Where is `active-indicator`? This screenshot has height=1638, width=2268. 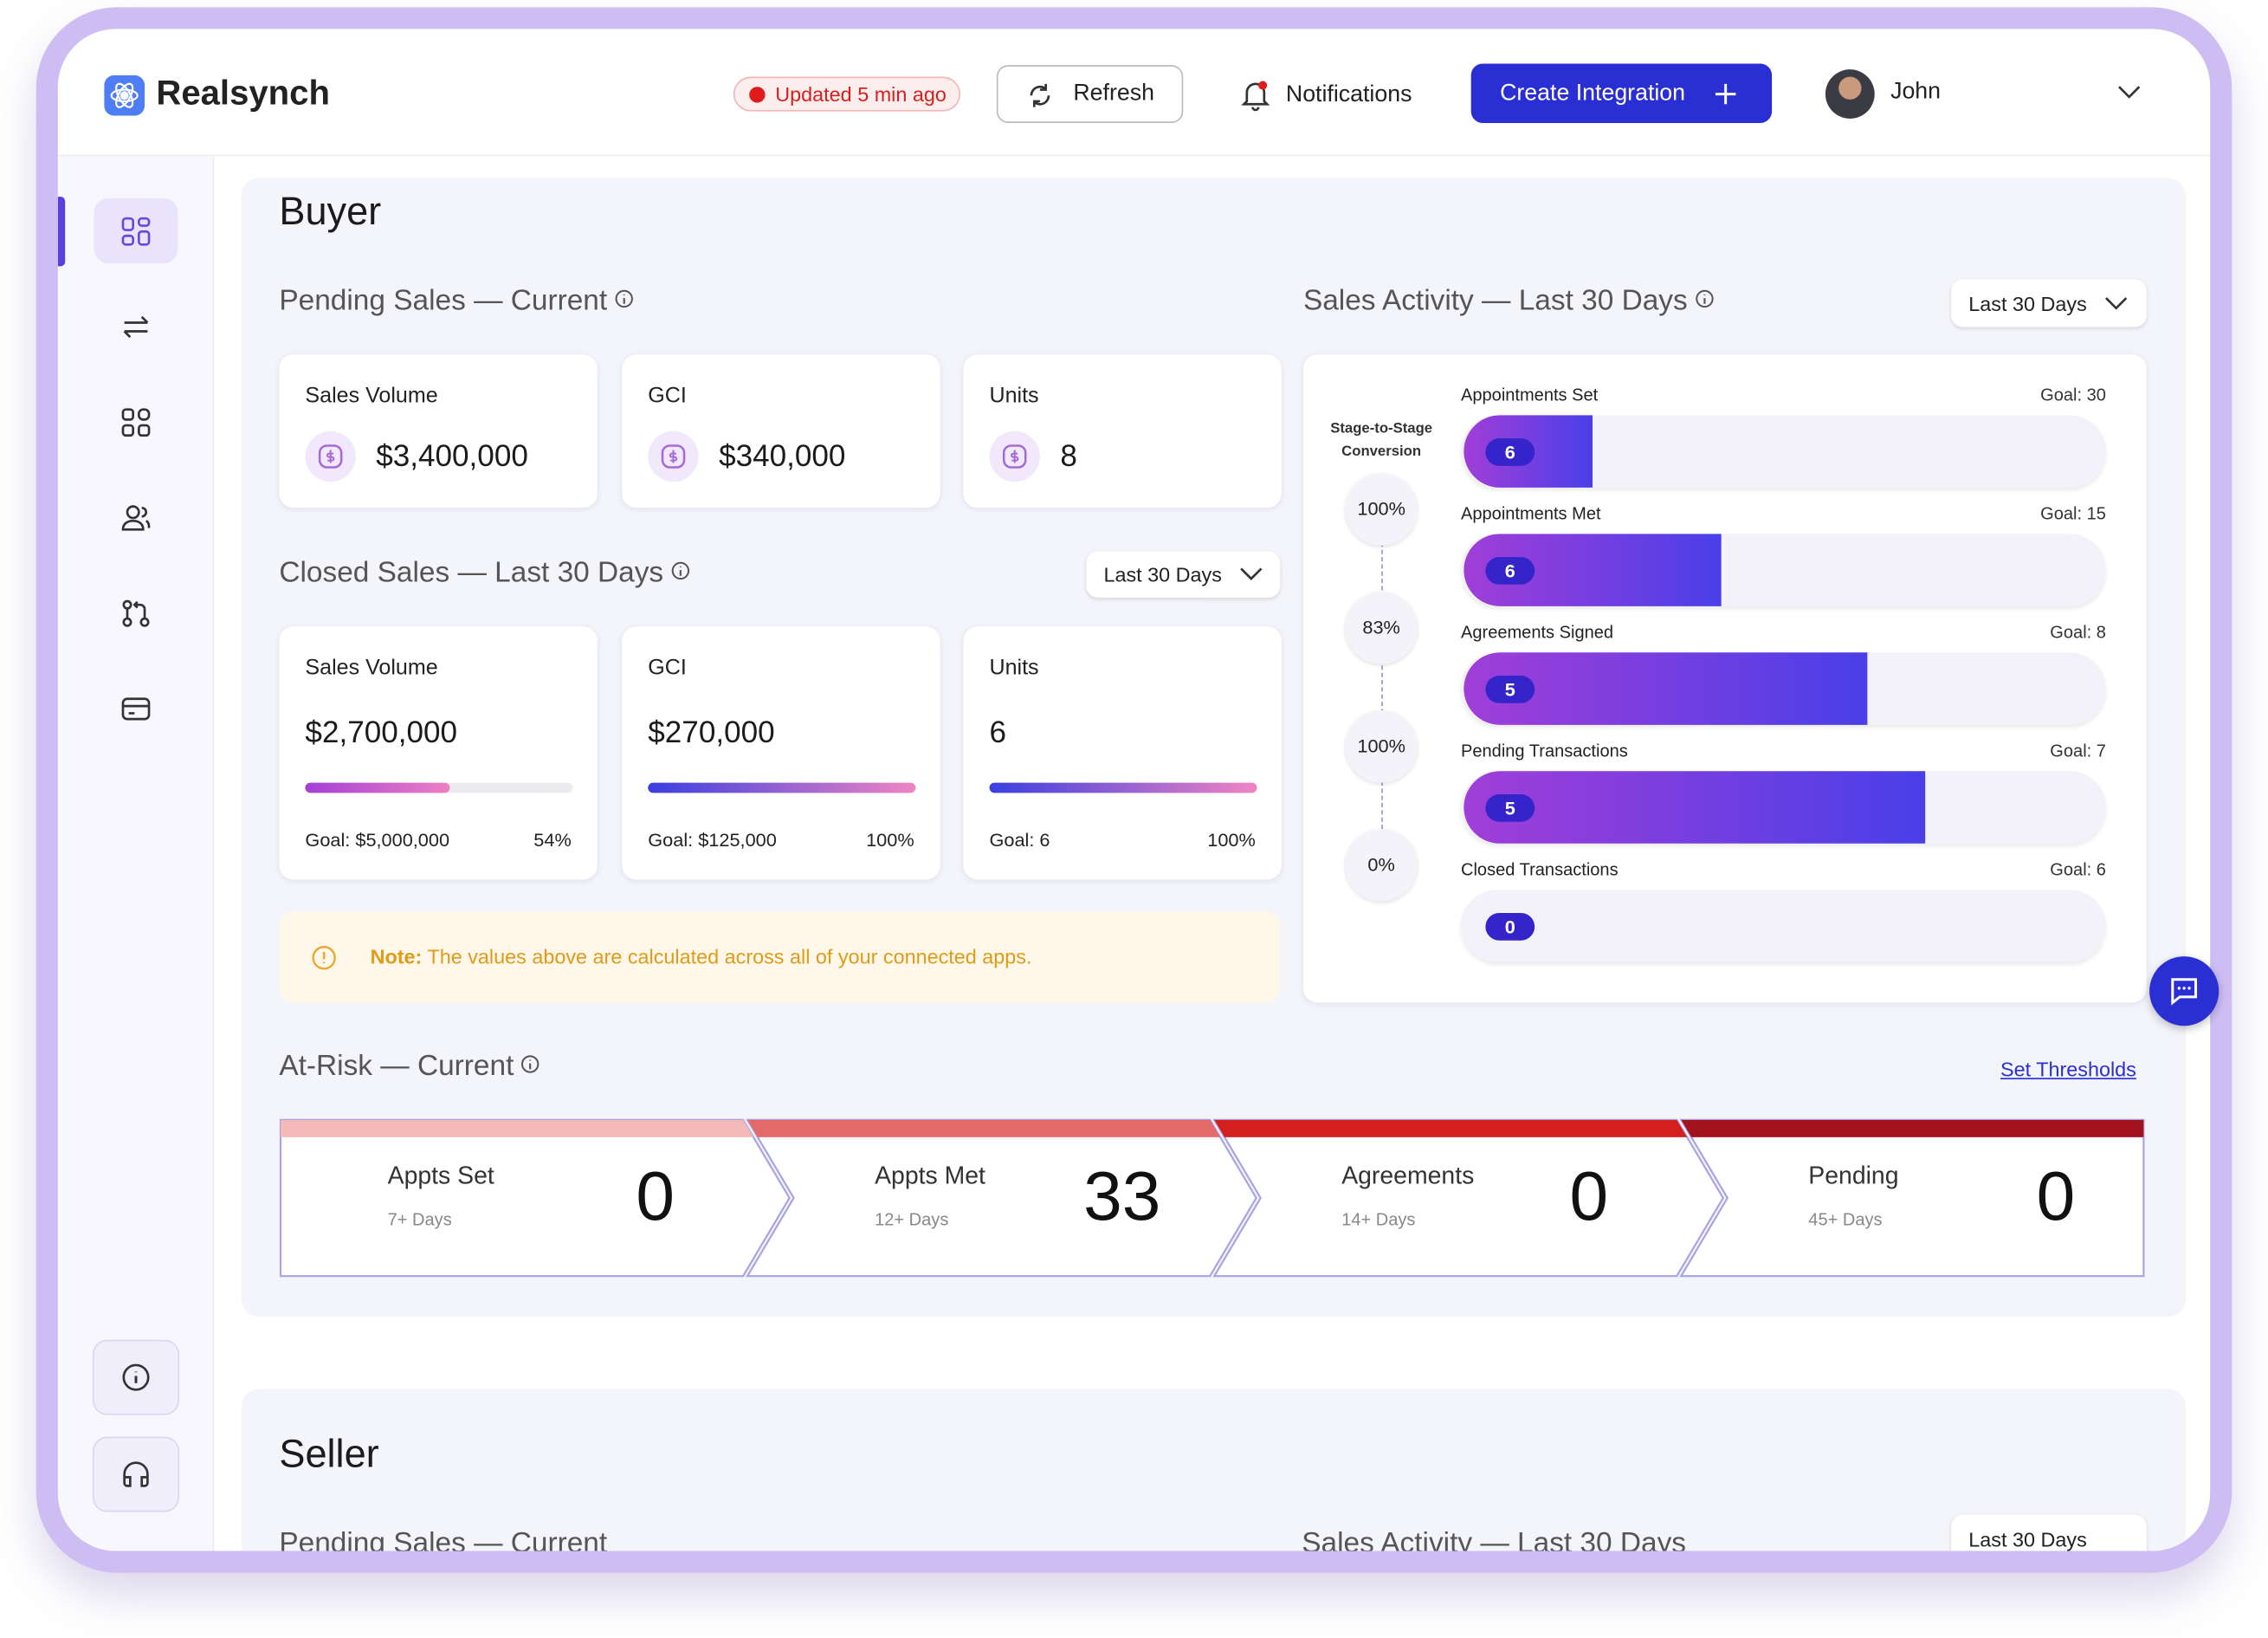
active-indicator is located at coordinates (61, 232).